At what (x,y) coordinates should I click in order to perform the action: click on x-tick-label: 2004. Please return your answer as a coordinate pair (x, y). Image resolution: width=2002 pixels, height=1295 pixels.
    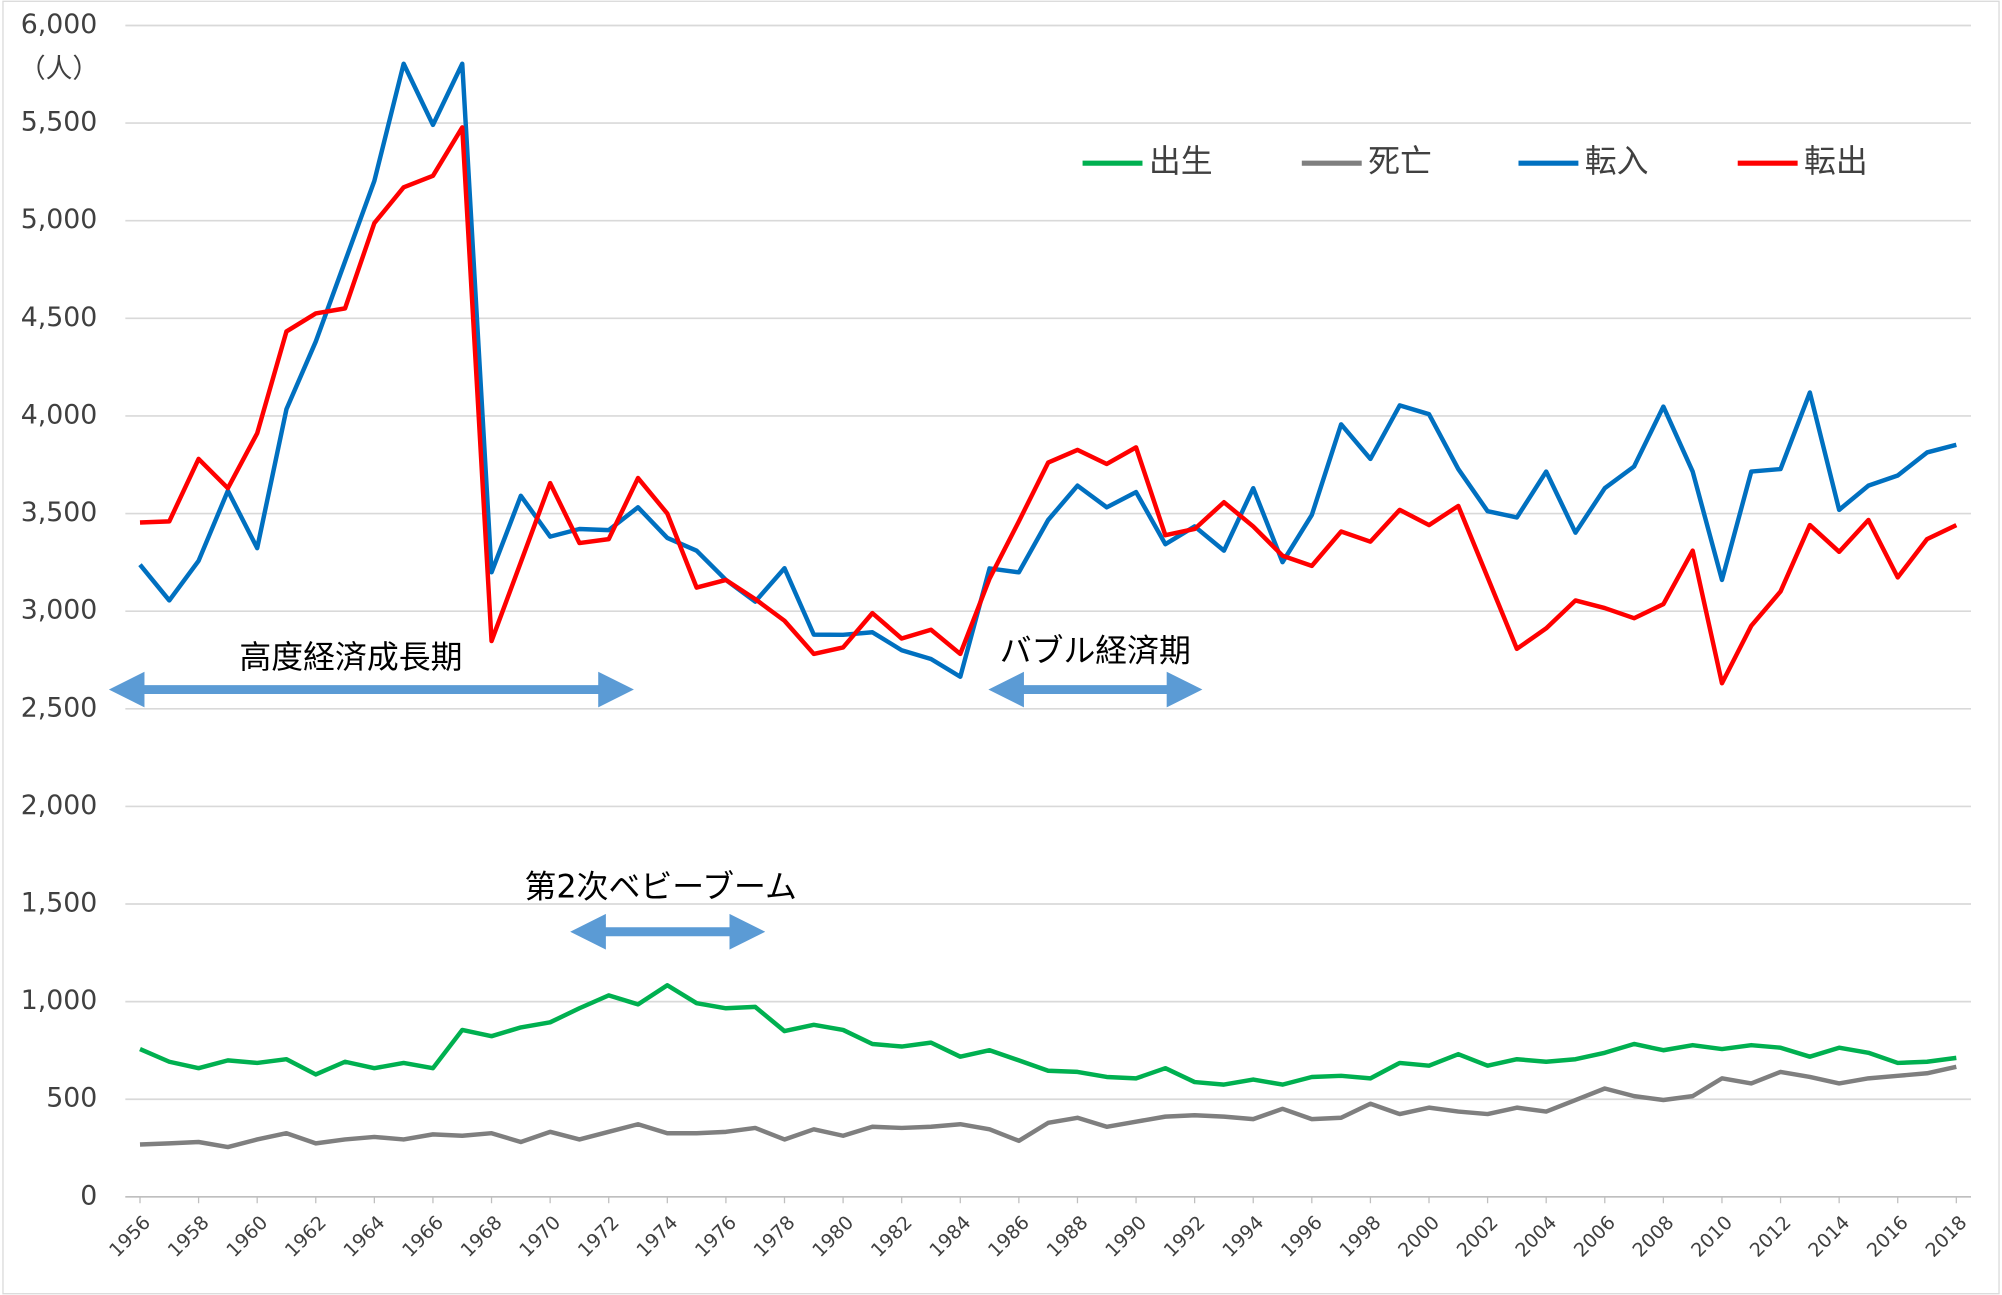
    Looking at the image, I should click on (1536, 1236).